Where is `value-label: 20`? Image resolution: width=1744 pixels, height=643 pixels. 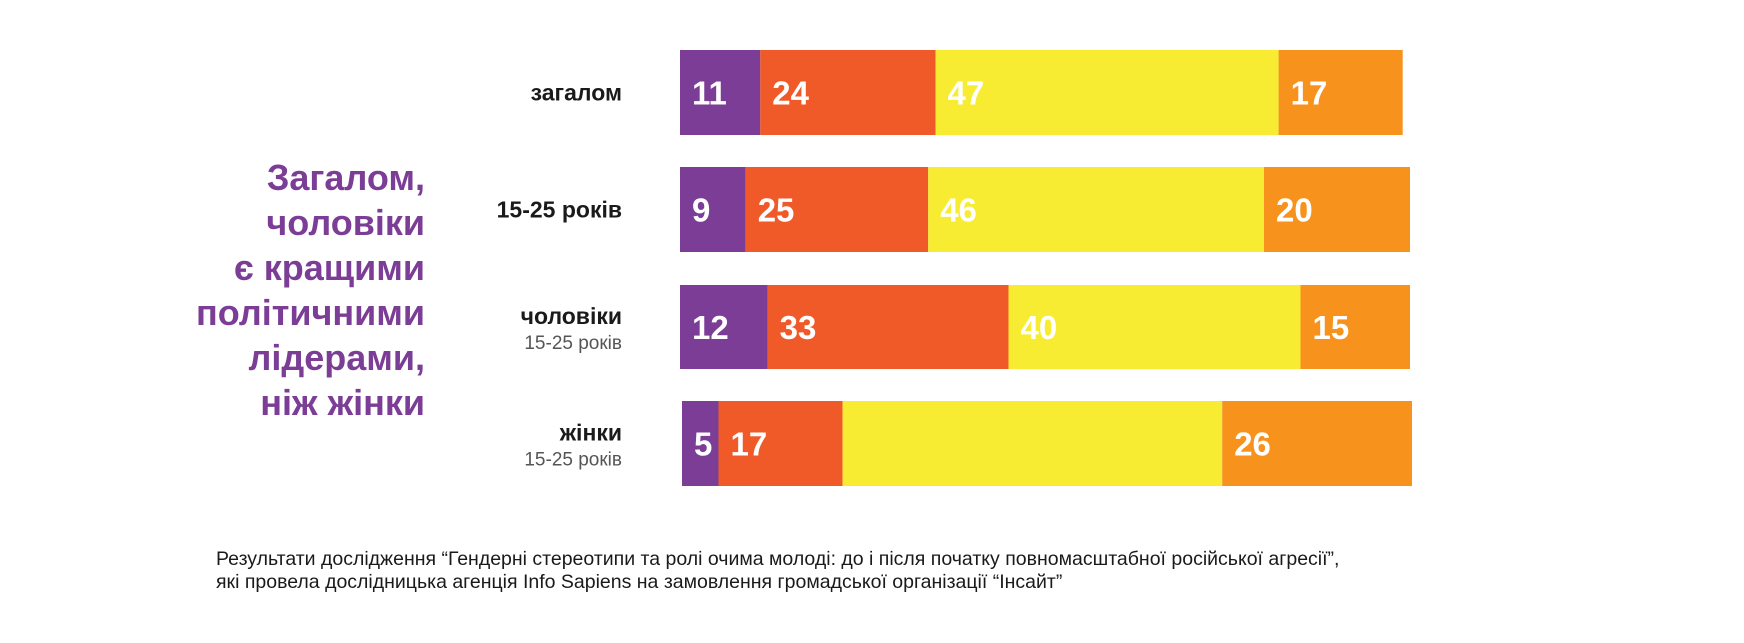 value-label: 20 is located at coordinates (1294, 210).